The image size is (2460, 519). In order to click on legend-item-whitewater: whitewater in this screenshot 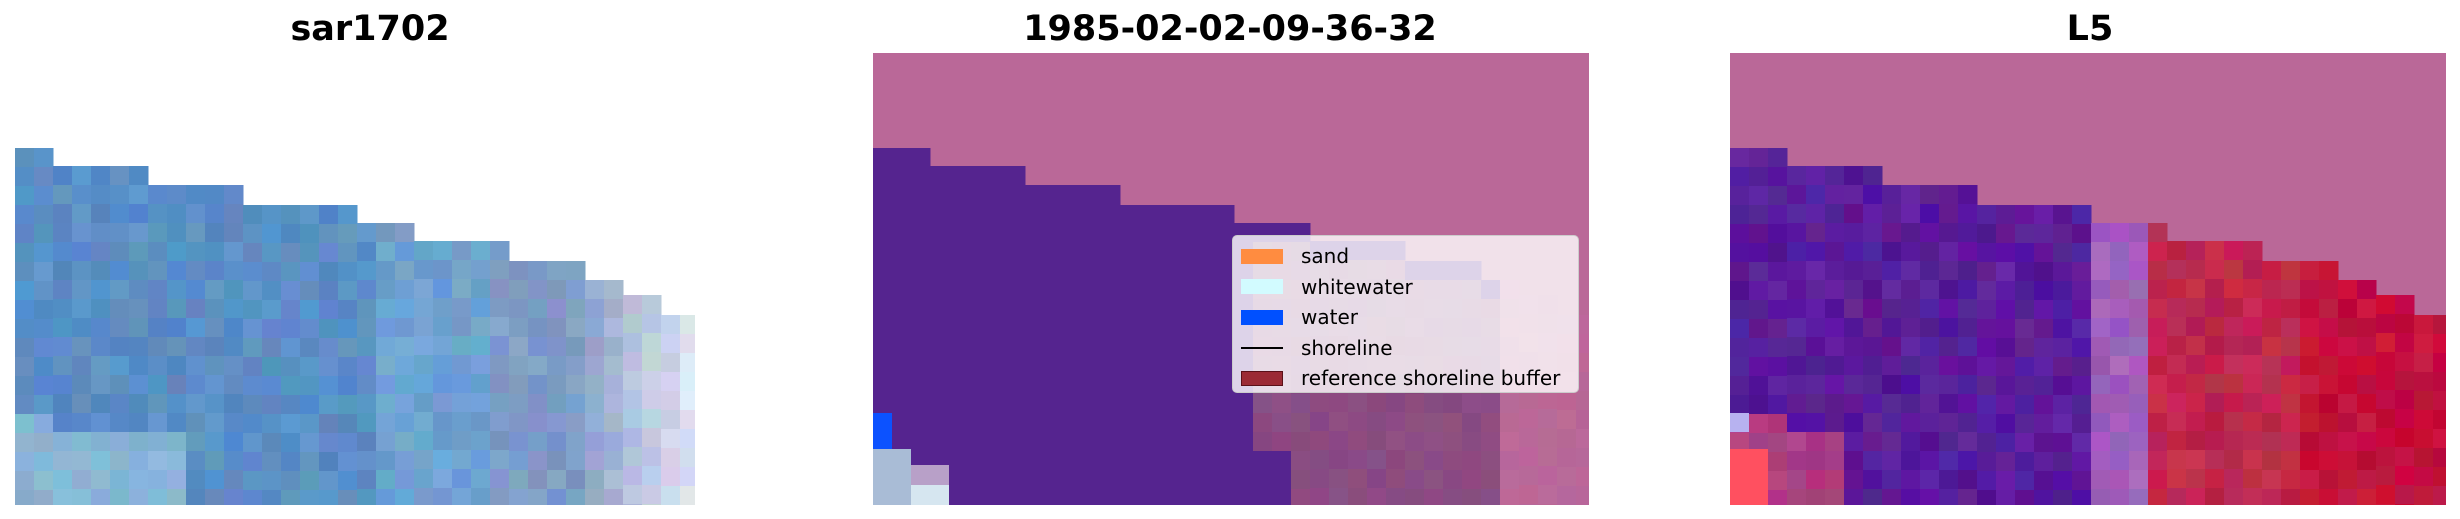, I will do `click(1409, 287)`.